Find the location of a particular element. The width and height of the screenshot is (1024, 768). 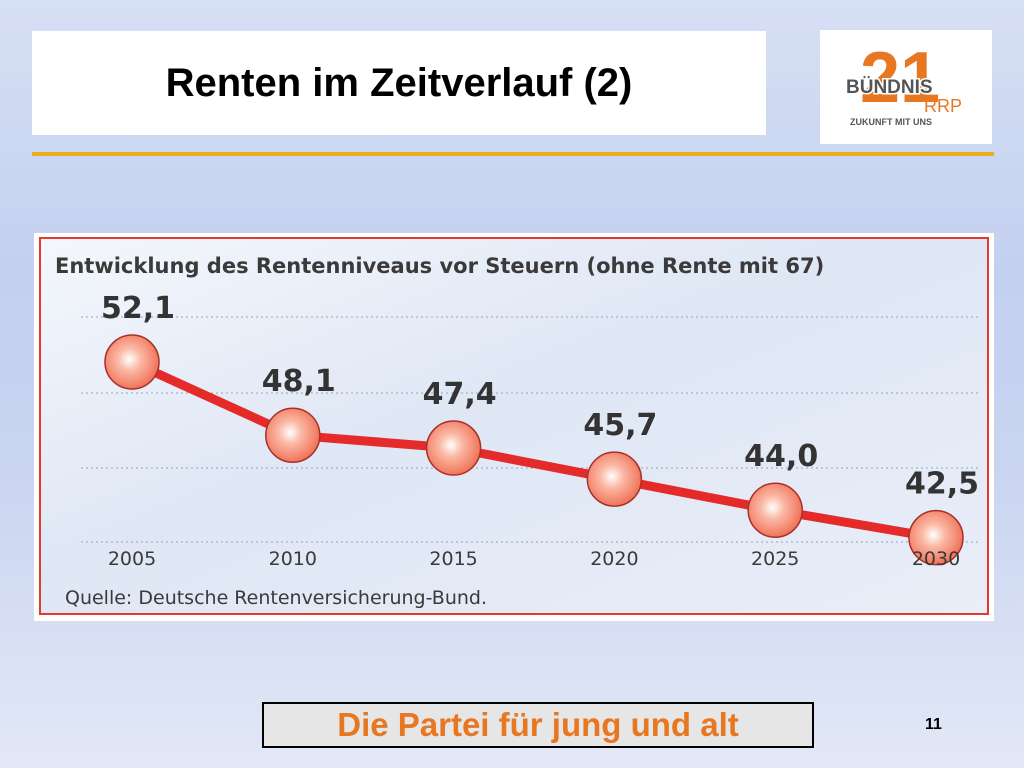

logo-word: BÜNDNIS is located at coordinates (889, 87).